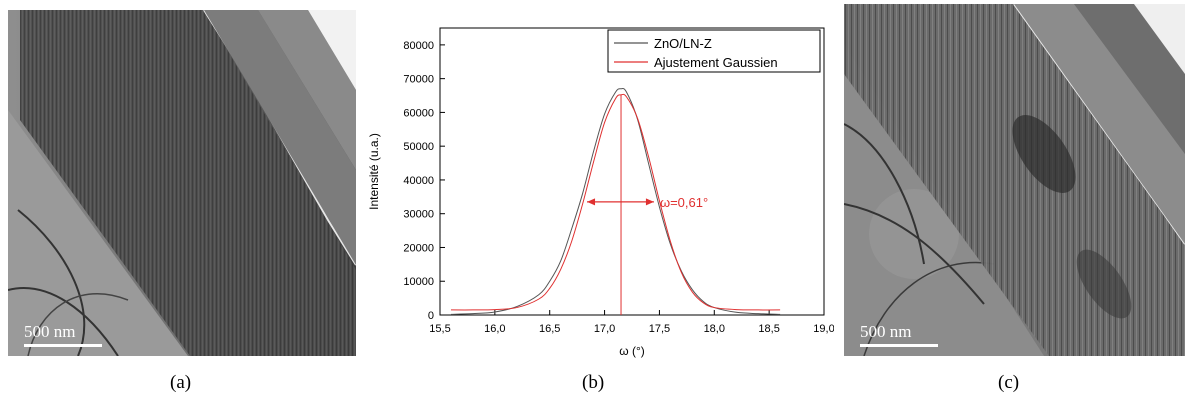 Image resolution: width=1193 pixels, height=402 pixels. Describe the element at coordinates (659, 329) in the screenshot. I see `x-tick-label: 17,5` at that location.